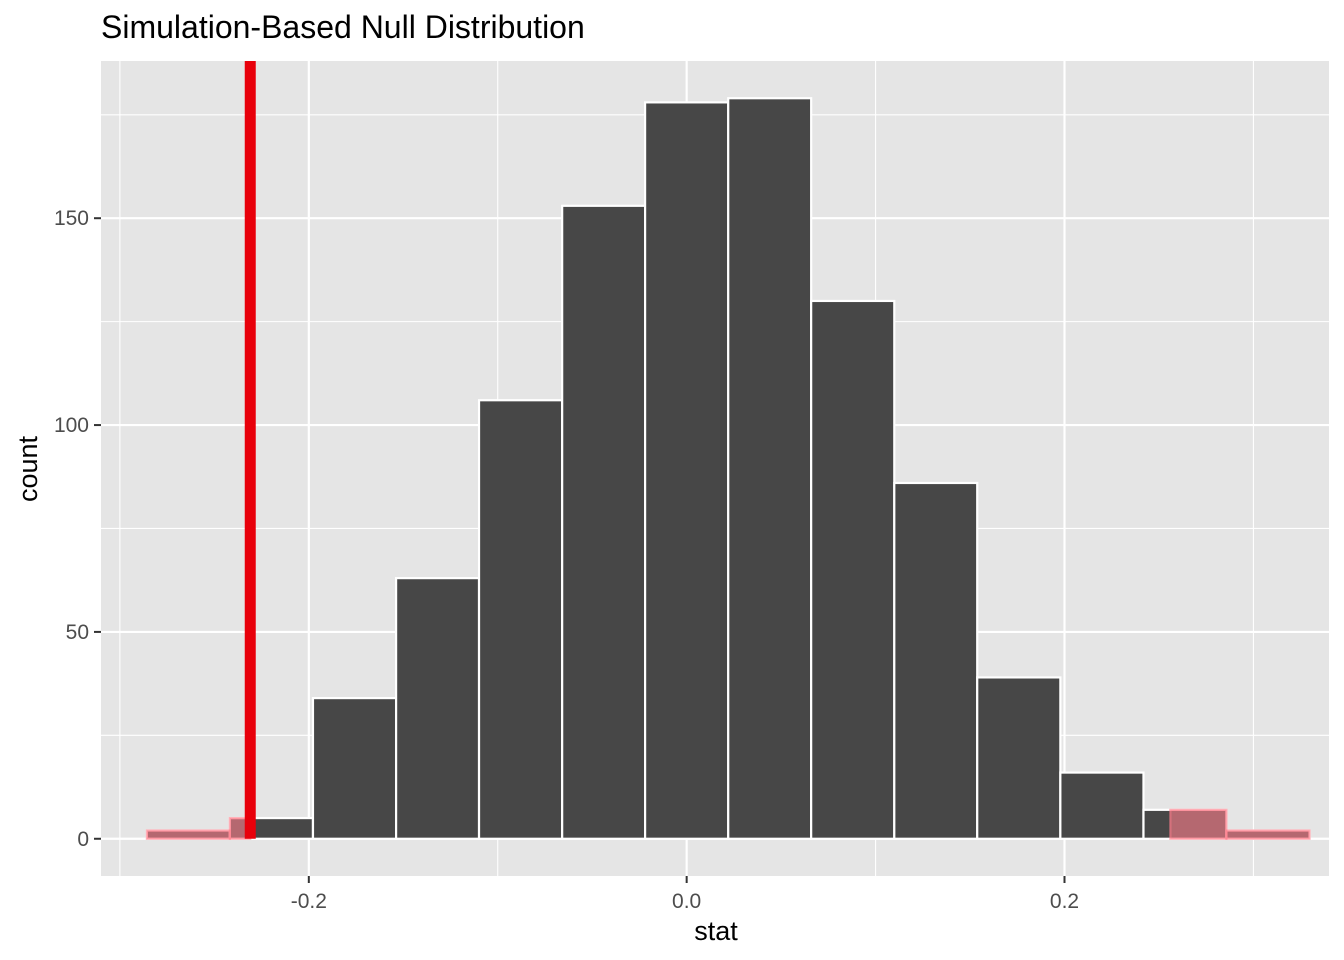  What do you see at coordinates (83, 839) in the screenshot?
I see `y-tick-label: 0` at bounding box center [83, 839].